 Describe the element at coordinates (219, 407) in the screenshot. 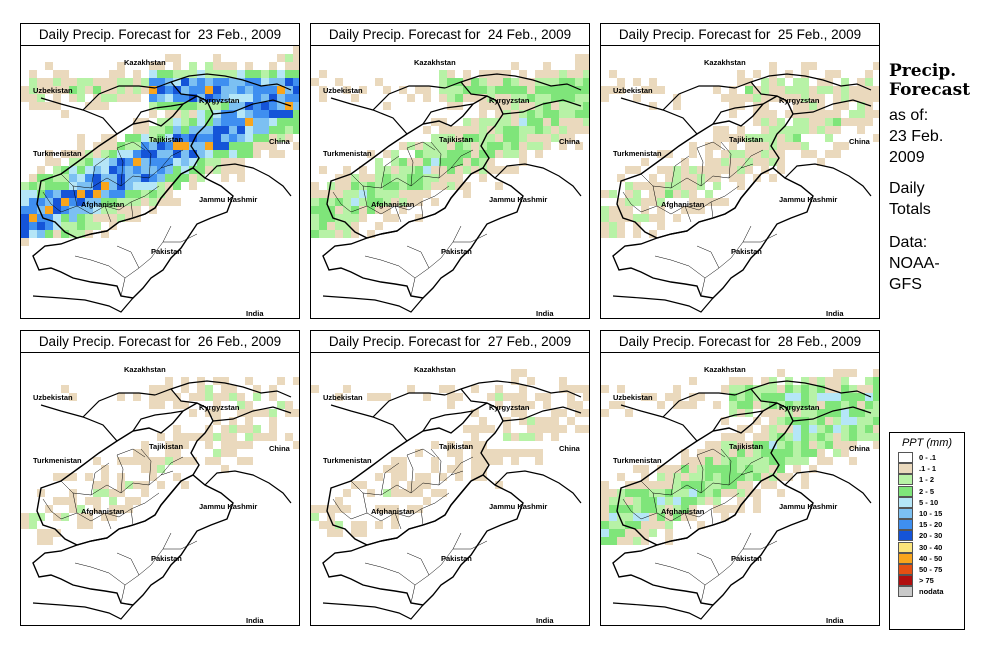

I see `label-kyrgyzstan: Kyrgyzstan` at that location.